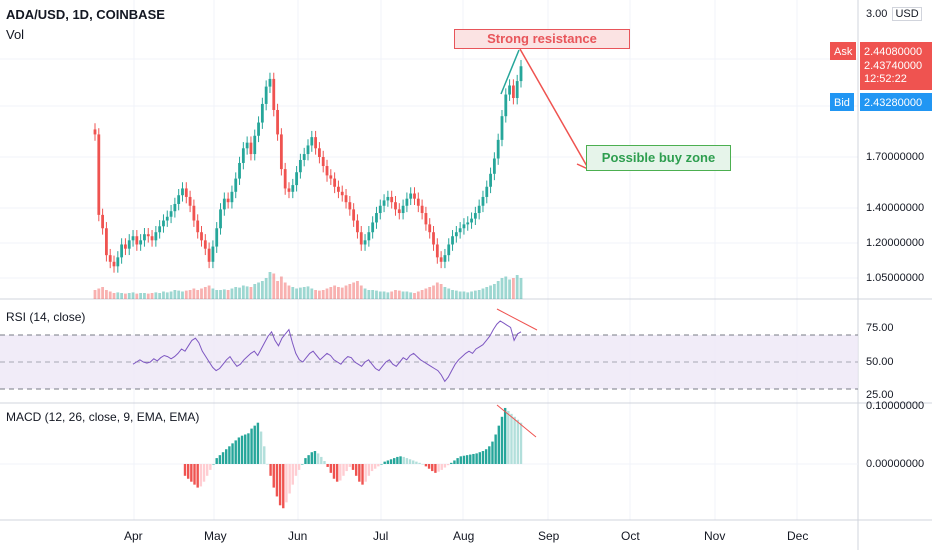 The image size is (932, 550). What do you see at coordinates (715, 536) in the screenshot?
I see `time-axis-month: Nov` at bounding box center [715, 536].